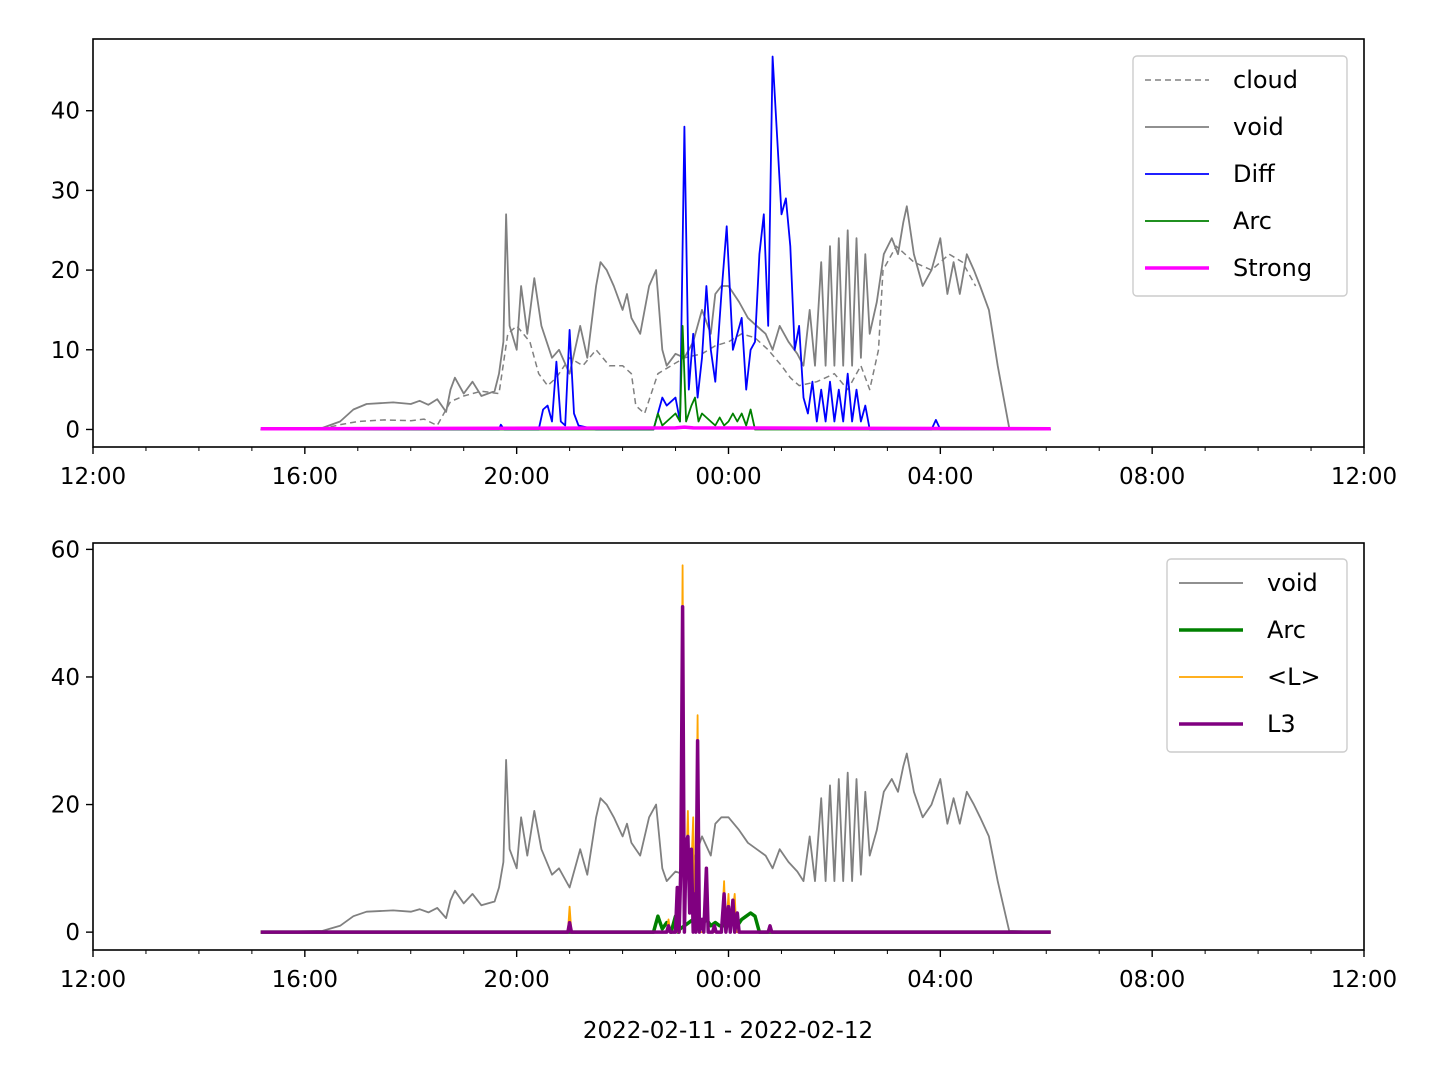 The height and width of the screenshot is (1080, 1440). Describe the element at coordinates (655, 428) in the screenshot. I see `series-line-strong` at that location.